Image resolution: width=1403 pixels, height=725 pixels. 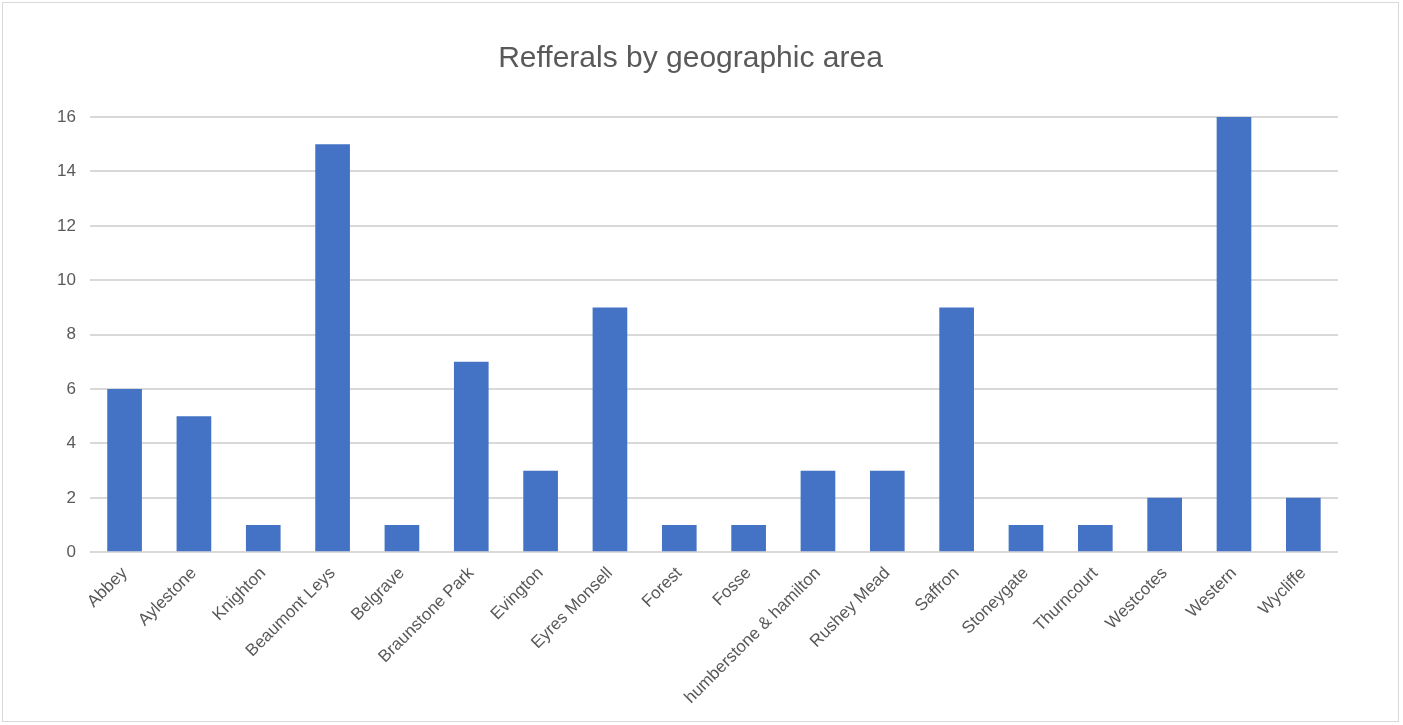 What do you see at coordinates (71, 497) in the screenshot?
I see `y-tick-label: 2` at bounding box center [71, 497].